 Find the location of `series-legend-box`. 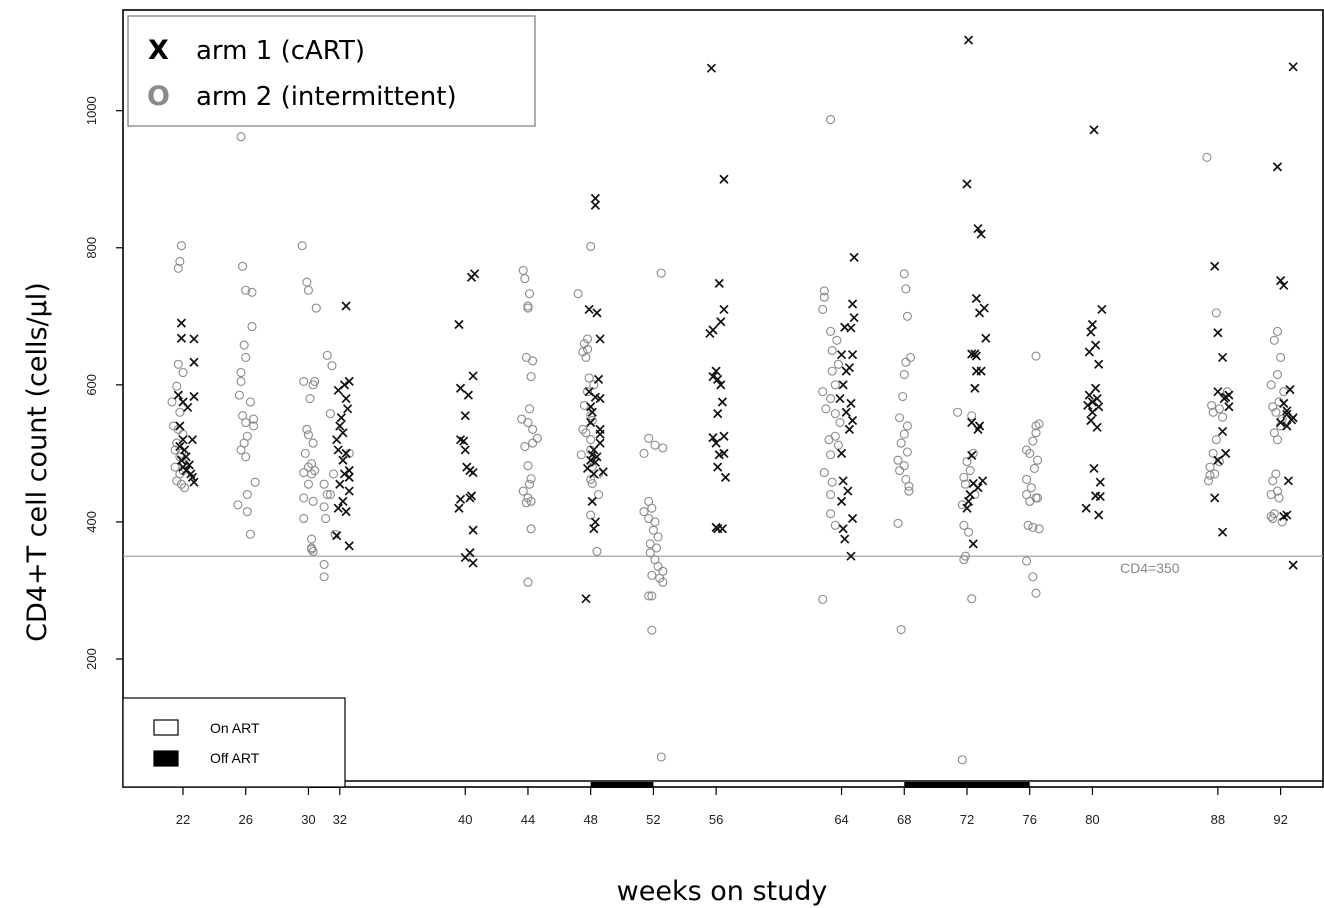

series-legend-box is located at coordinates (331, 71).